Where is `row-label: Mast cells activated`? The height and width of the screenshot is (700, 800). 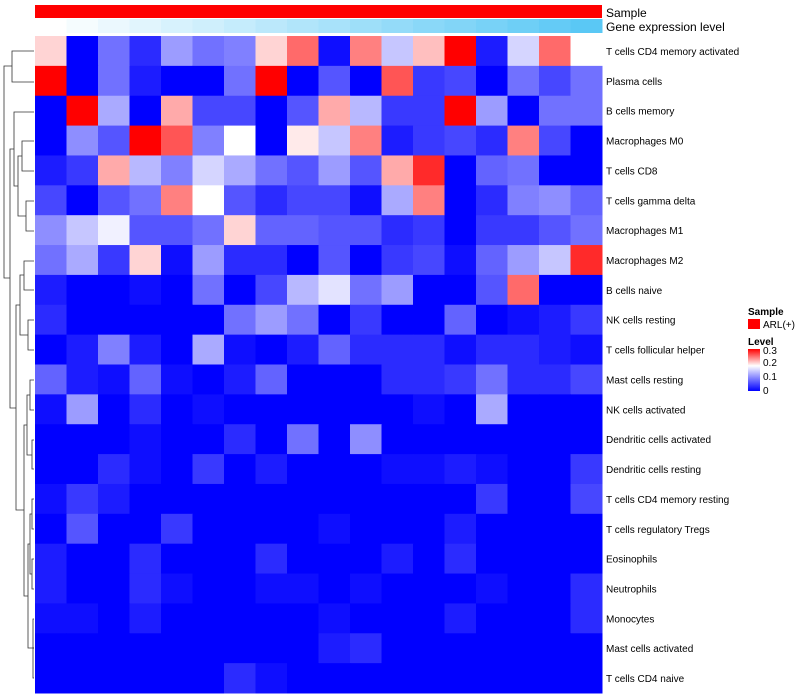
row-label: Mast cells activated is located at coordinates (649, 649).